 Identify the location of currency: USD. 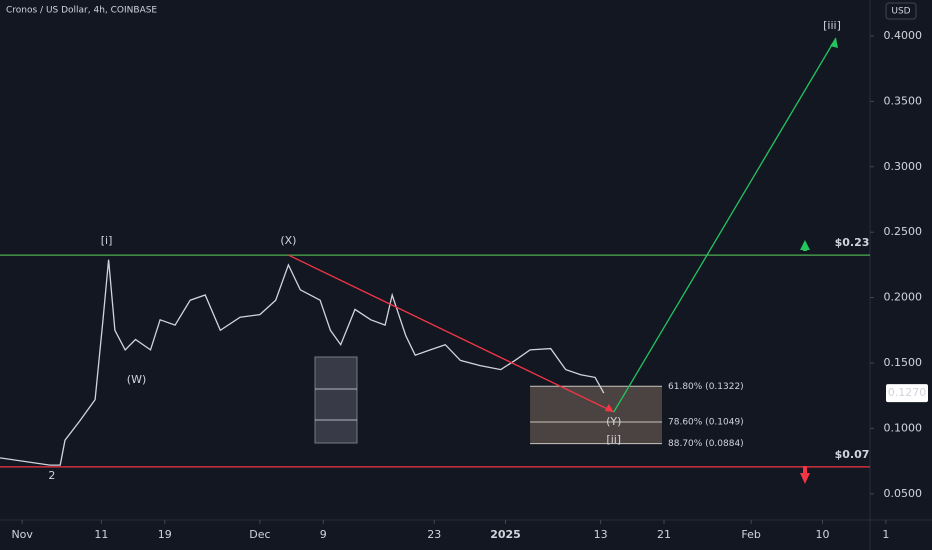
(900, 12).